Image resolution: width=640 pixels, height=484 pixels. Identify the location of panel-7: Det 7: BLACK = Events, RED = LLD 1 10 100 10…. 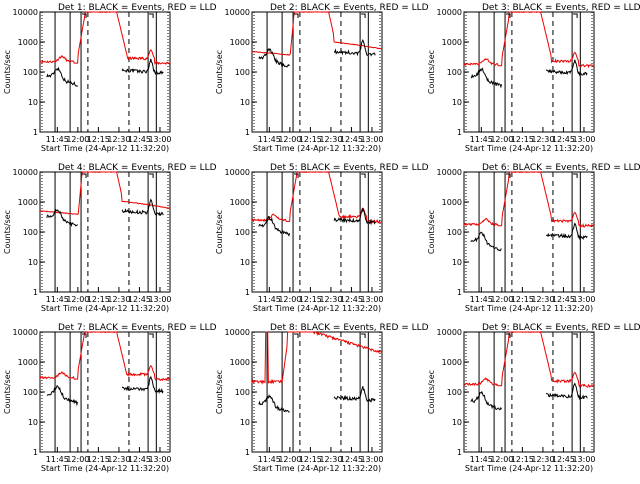
(110, 398).